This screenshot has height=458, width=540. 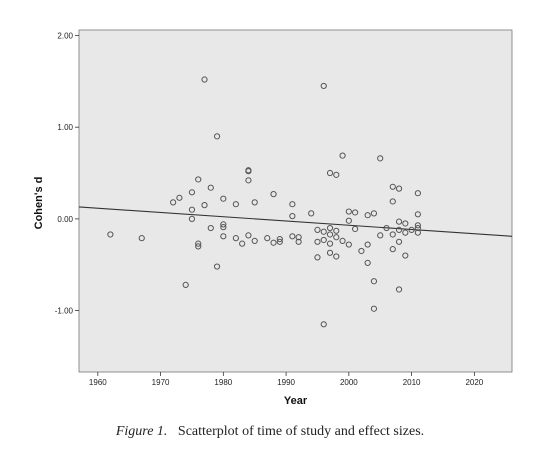 I want to click on x-tick-label: 2020, so click(x=474, y=382).